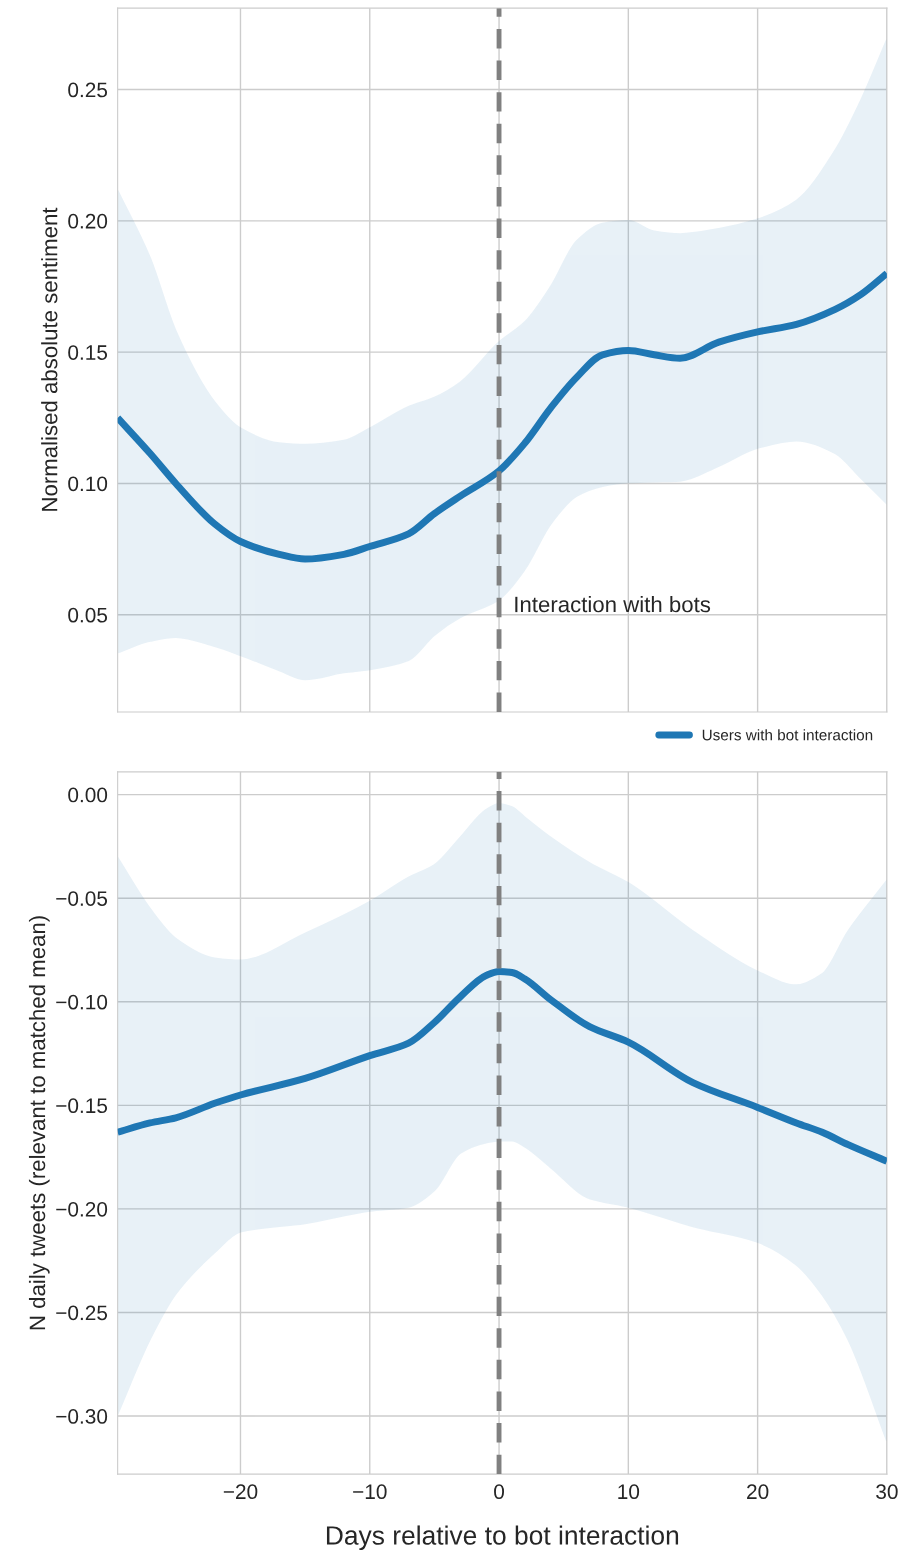 The width and height of the screenshot is (905, 1564). I want to click on y-tick-label: −0.15, so click(82, 1106).